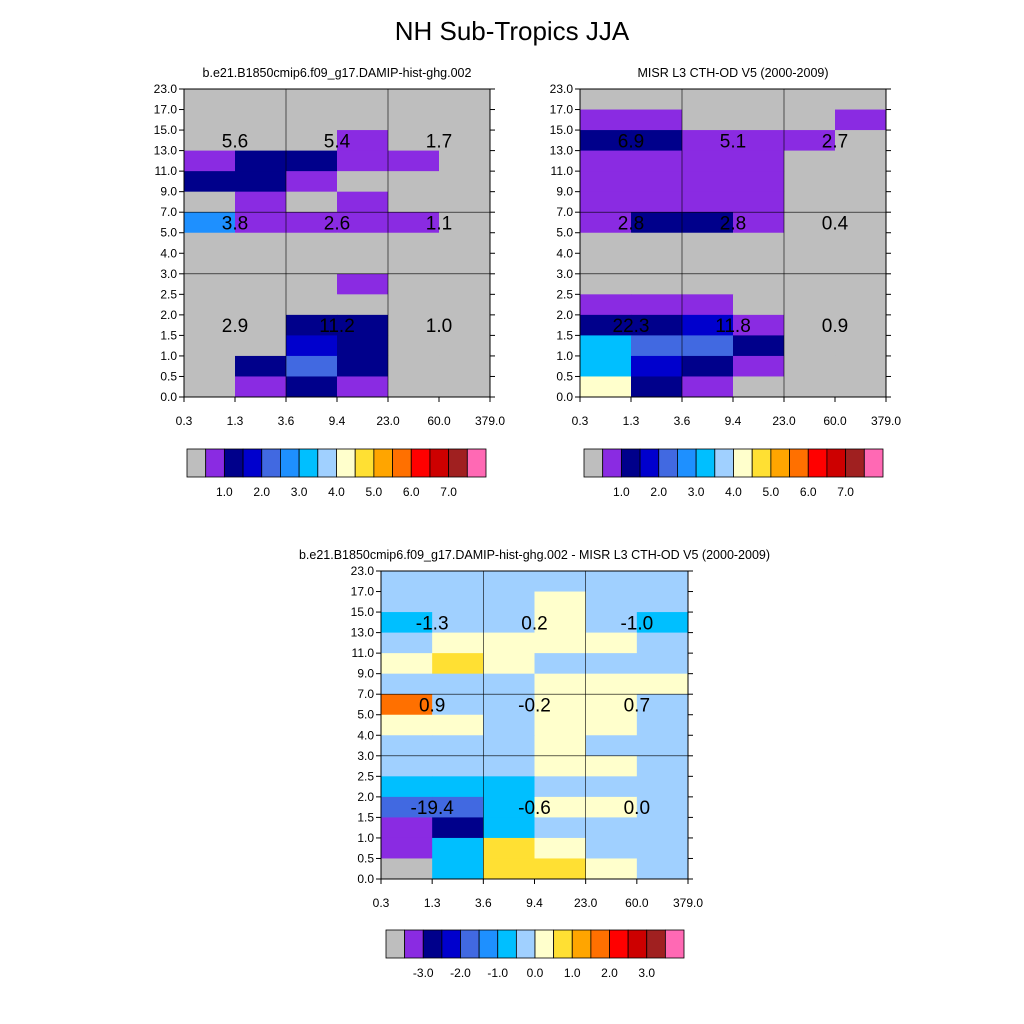 Image resolution: width=1024 pixels, height=1024 pixels. I want to click on x-tick-label: 23.0, so click(784, 421).